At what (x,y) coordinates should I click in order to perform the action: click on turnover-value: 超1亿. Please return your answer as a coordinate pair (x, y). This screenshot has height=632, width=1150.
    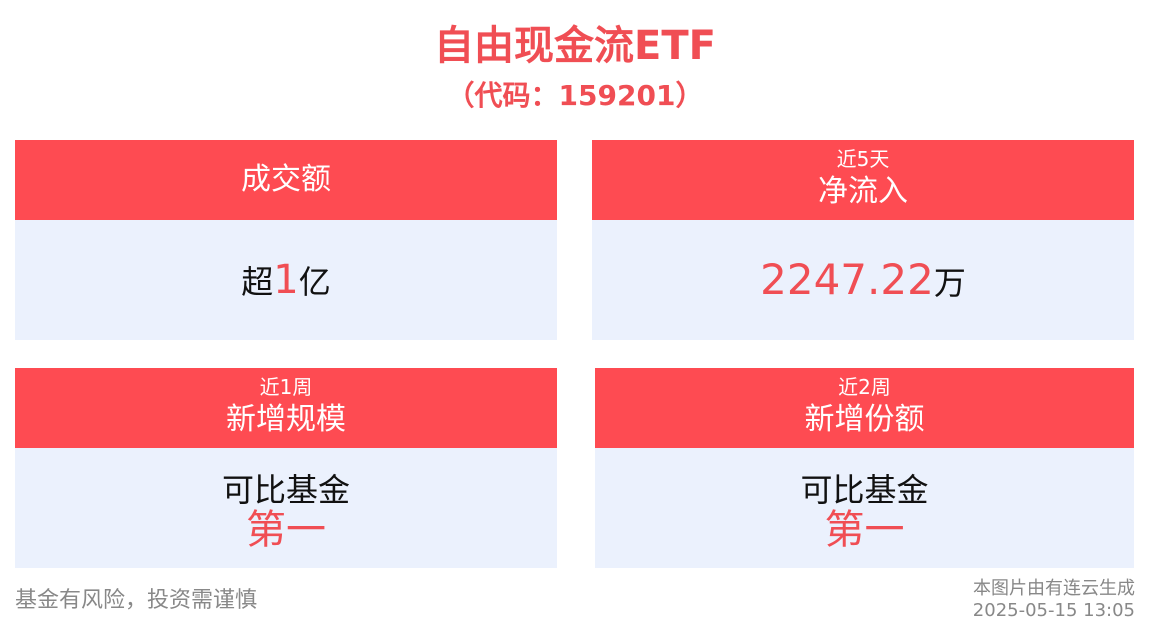
    Looking at the image, I should click on (286, 284).